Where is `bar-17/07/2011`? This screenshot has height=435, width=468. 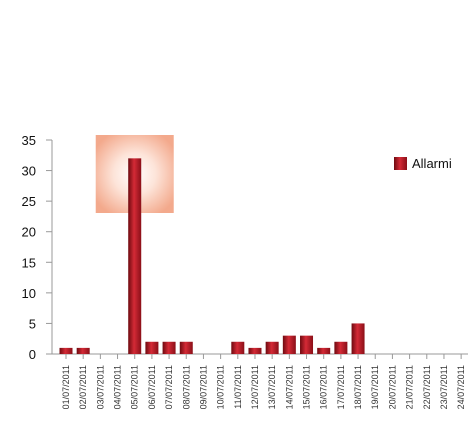 bar-17/07/2011 is located at coordinates (341, 347).